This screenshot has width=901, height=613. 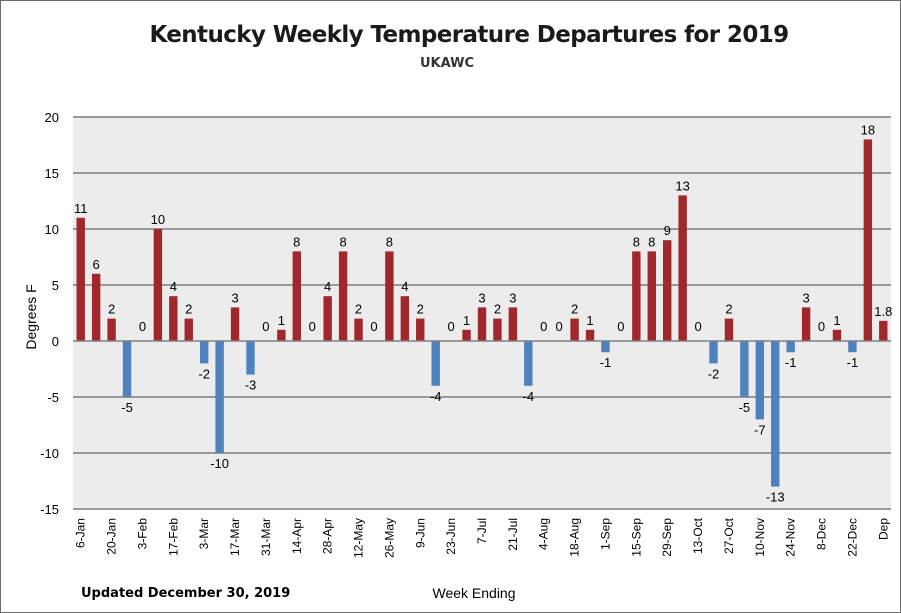 I want to click on x-tick-label: 27-Oct, so click(x=729, y=535).